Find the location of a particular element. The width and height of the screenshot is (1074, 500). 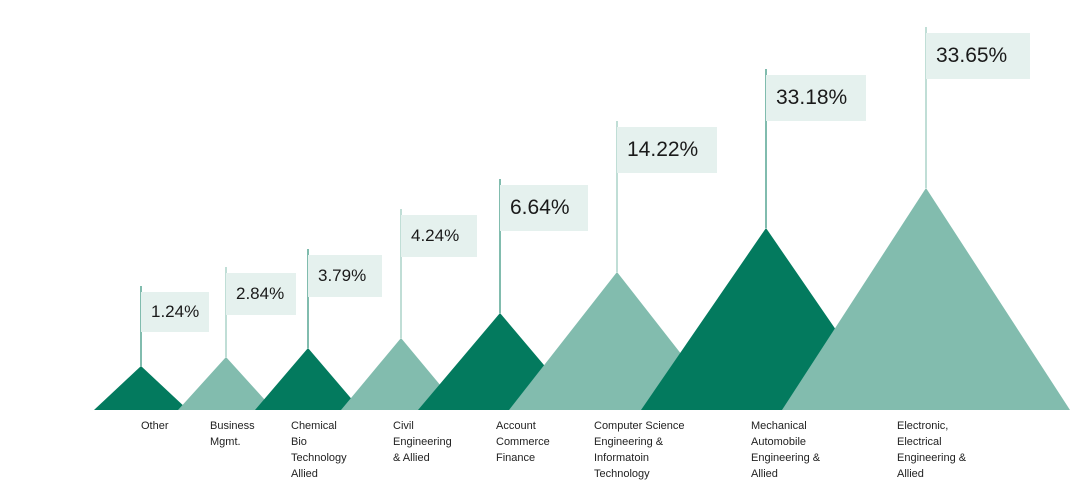

category-label-2: Chemical Bio Technology Allied is located at coordinates (319, 450).